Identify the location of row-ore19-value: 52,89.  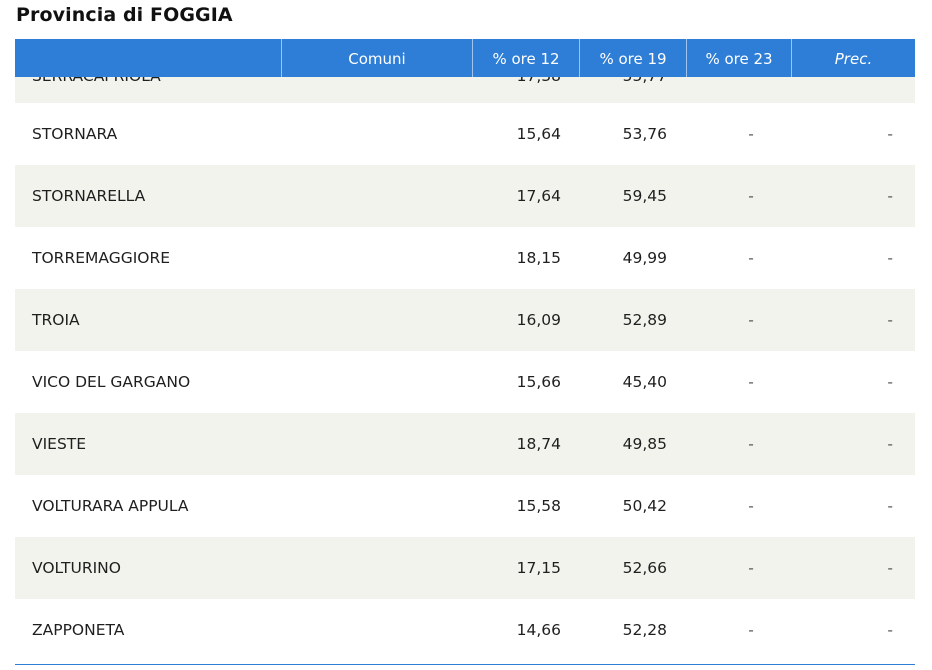
(644, 320).